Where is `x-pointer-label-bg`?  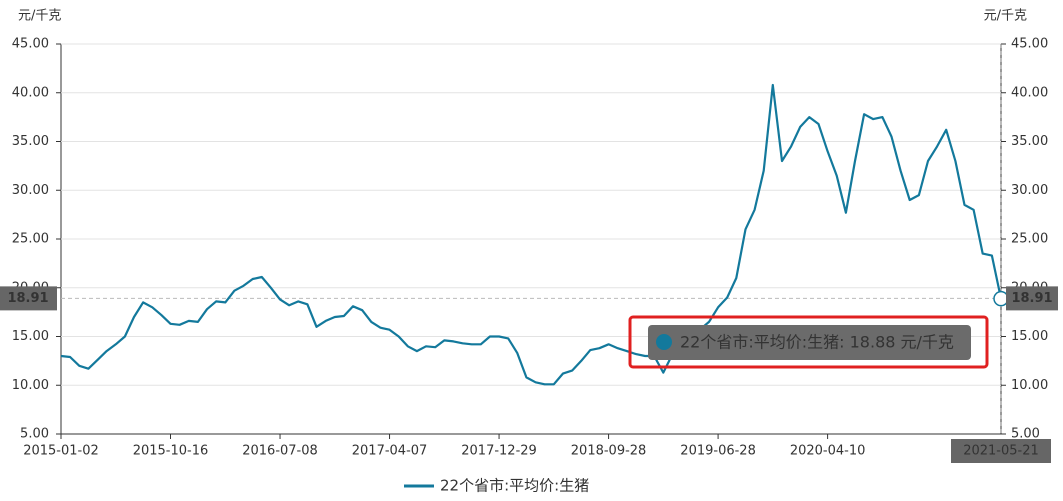 x-pointer-label-bg is located at coordinates (1001, 451).